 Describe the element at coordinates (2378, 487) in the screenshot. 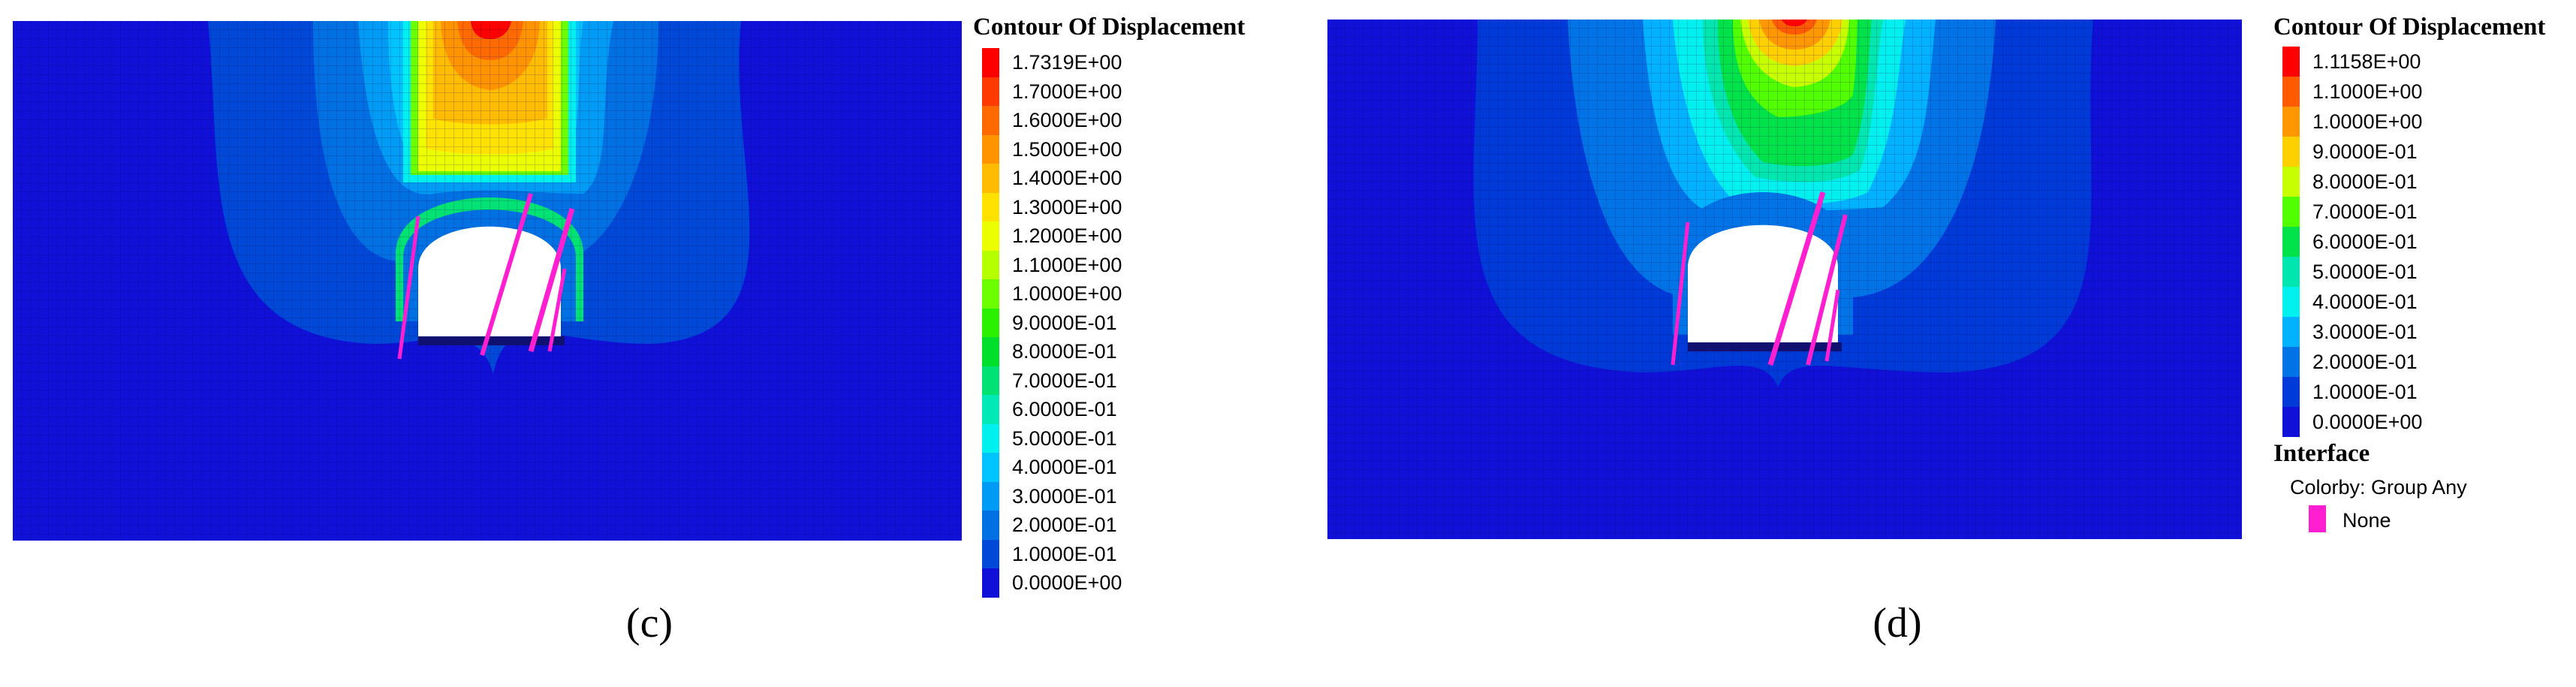

I see `interface-colorby: Colorby: Group Any` at that location.